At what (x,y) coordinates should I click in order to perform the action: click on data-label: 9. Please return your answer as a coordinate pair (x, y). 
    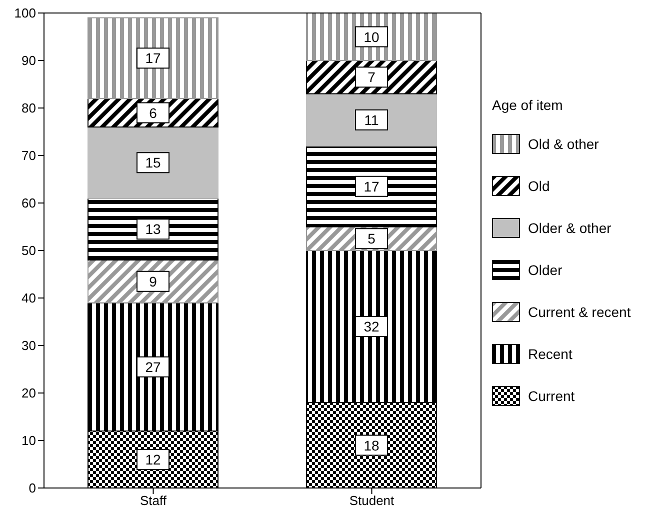
    Looking at the image, I should click on (153, 281).